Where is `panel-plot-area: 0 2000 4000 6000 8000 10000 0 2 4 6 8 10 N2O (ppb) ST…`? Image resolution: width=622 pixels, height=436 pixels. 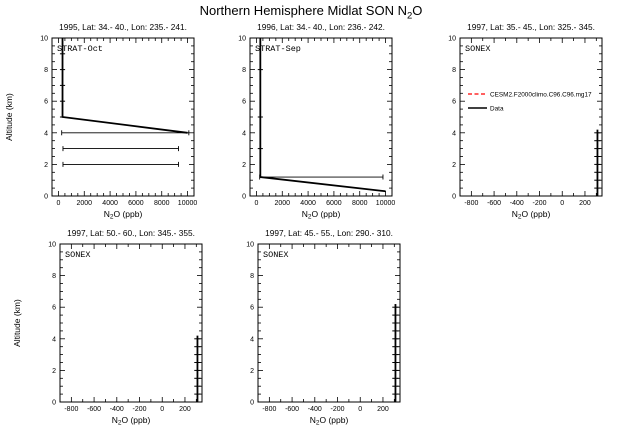
panel-plot-area: 0 2000 4000 6000 8000 10000 0 2 4 6 8 10 N2O (ppb) ST… is located at coordinates (303, 127).